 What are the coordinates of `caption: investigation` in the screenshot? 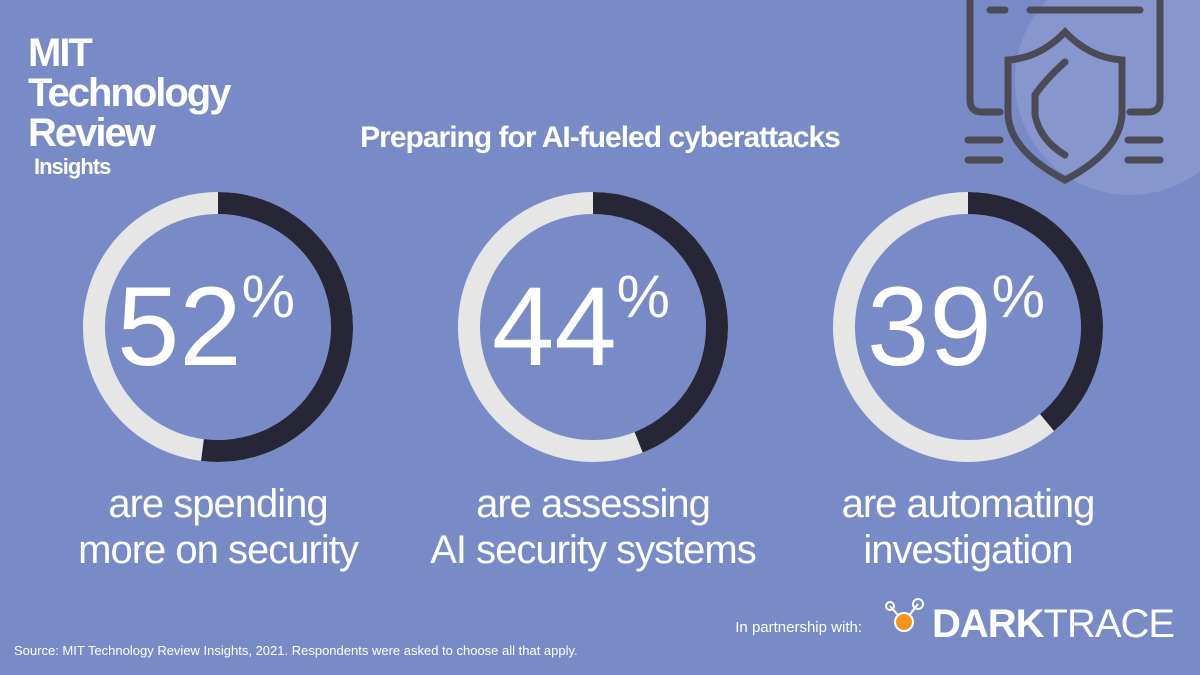 It's located at (967, 550).